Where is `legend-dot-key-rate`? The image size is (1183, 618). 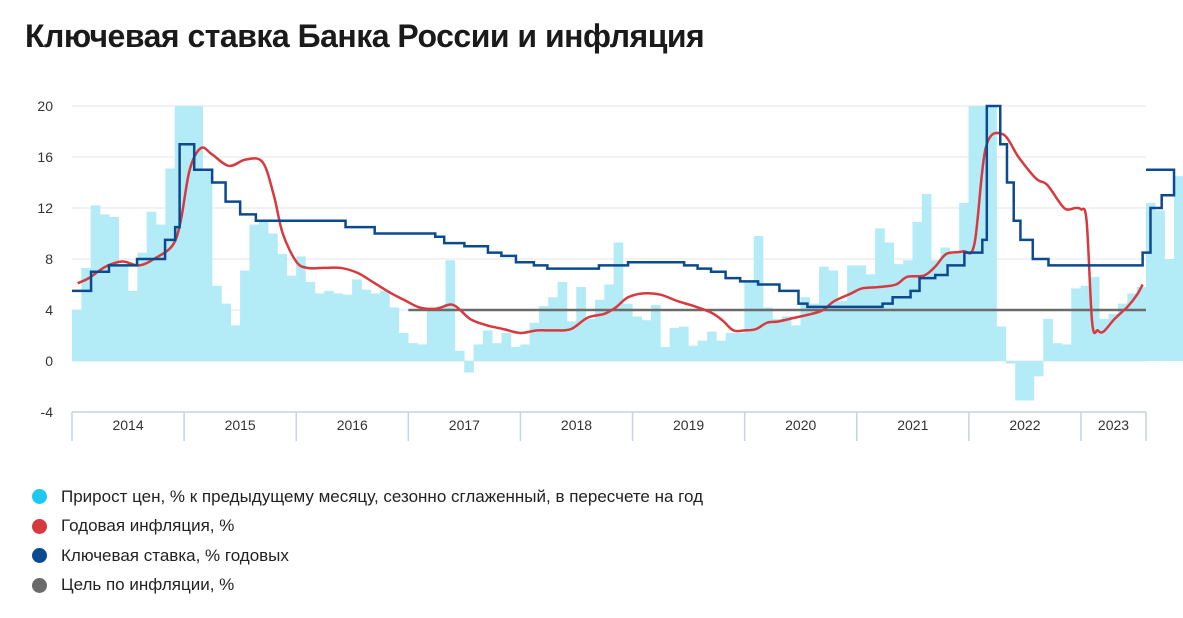
legend-dot-key-rate is located at coordinates (39, 556).